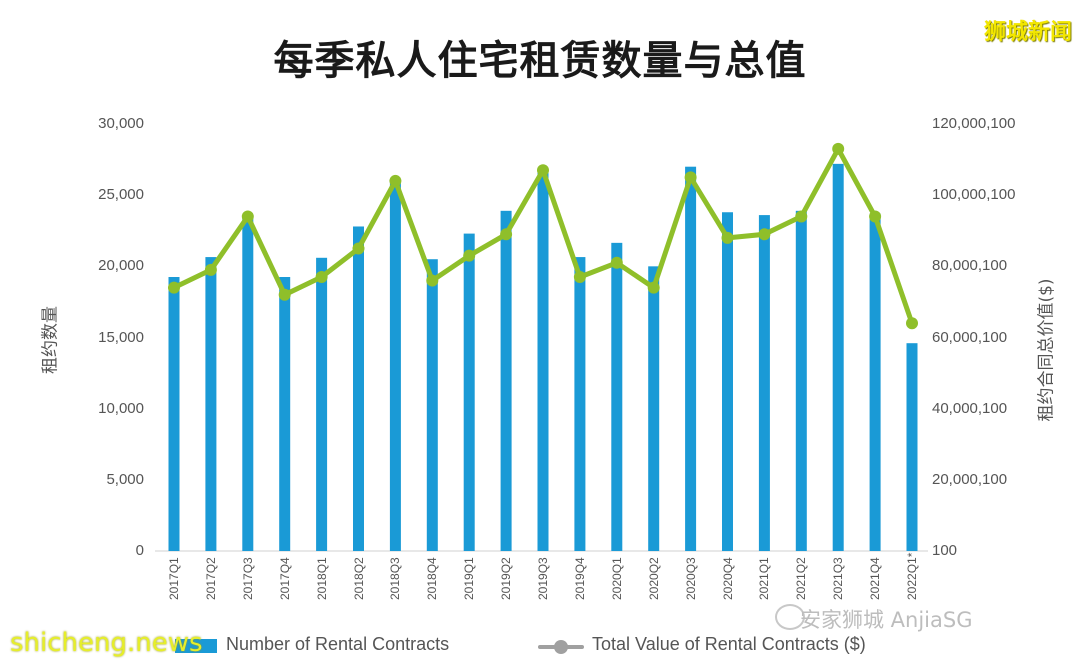 The image size is (1080, 667). What do you see at coordinates (1027, 32) in the screenshot?
I see `brand-logo: 狮城新闻` at bounding box center [1027, 32].